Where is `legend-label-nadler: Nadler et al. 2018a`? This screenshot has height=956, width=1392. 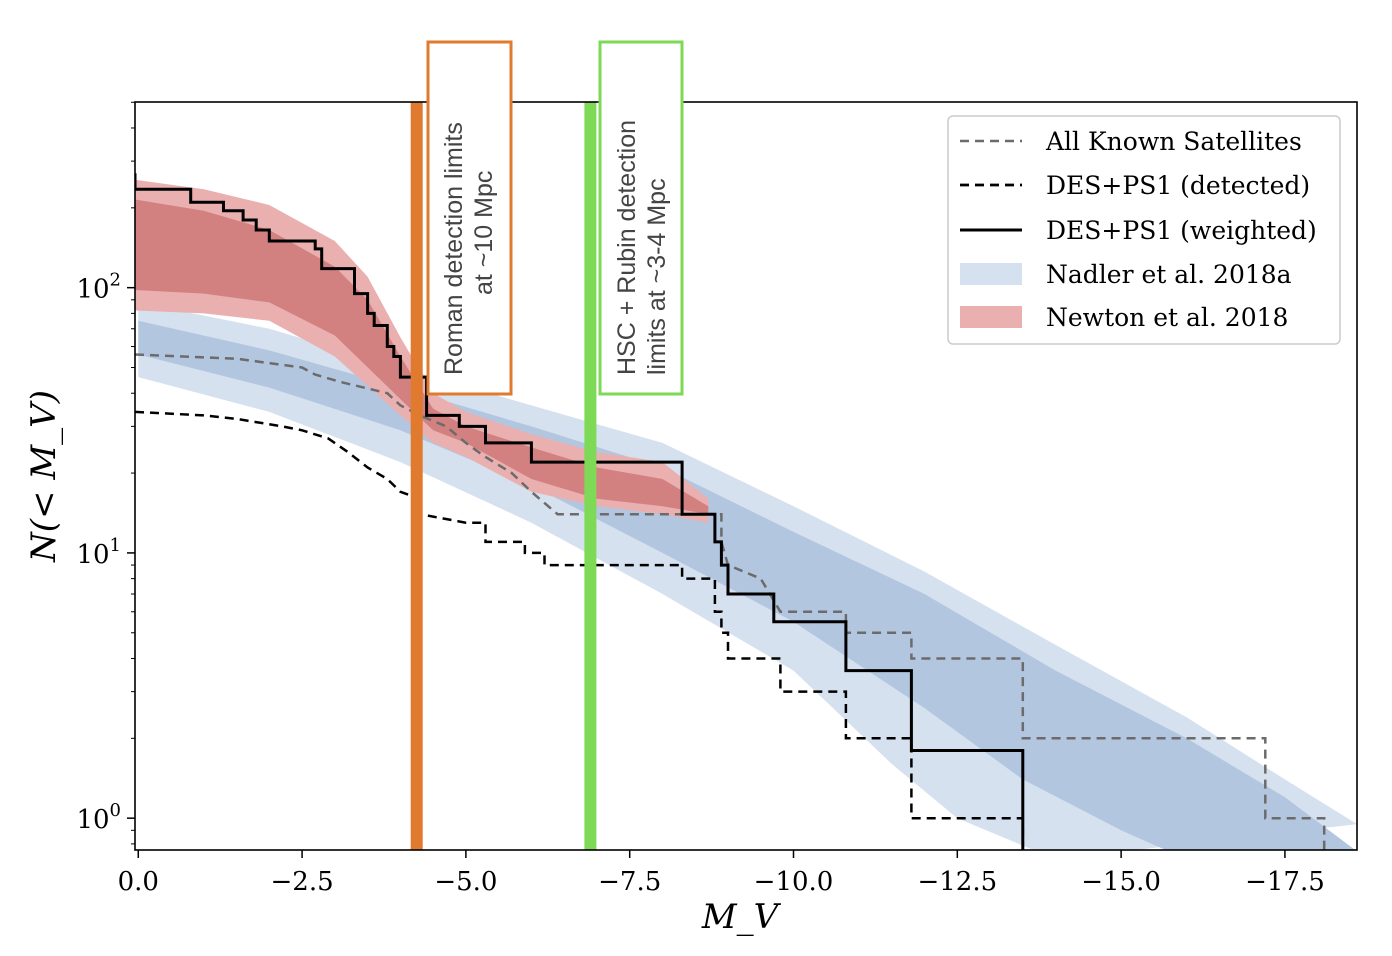 legend-label-nadler: Nadler et al. 2018a is located at coordinates (1169, 274).